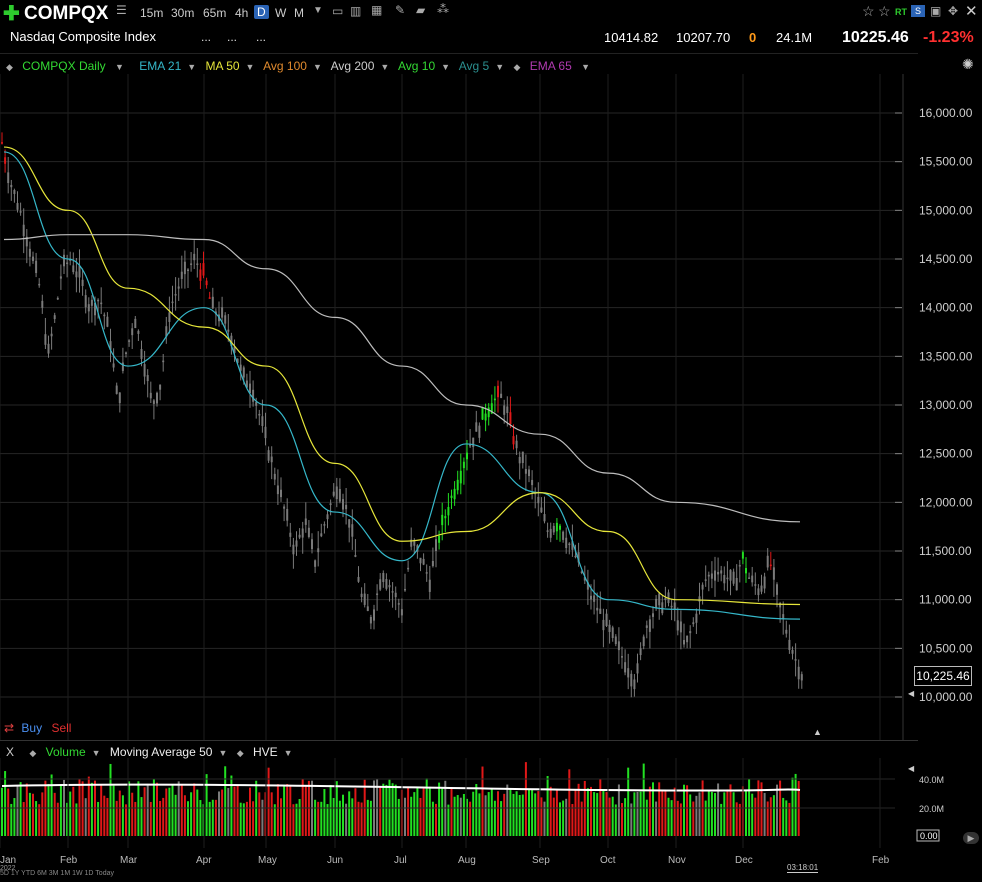 This screenshot has width=982, height=882. I want to click on triangle-up-icon: ▲, so click(817, 732).